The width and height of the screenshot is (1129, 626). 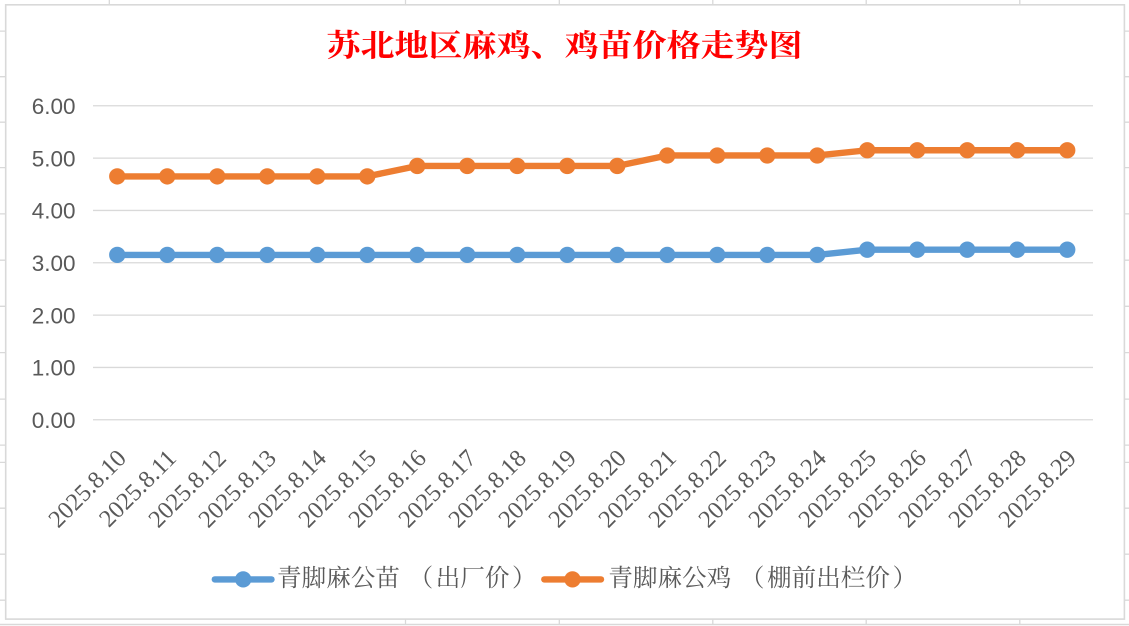 I want to click on svg-text: 2.00, so click(x=54, y=315).